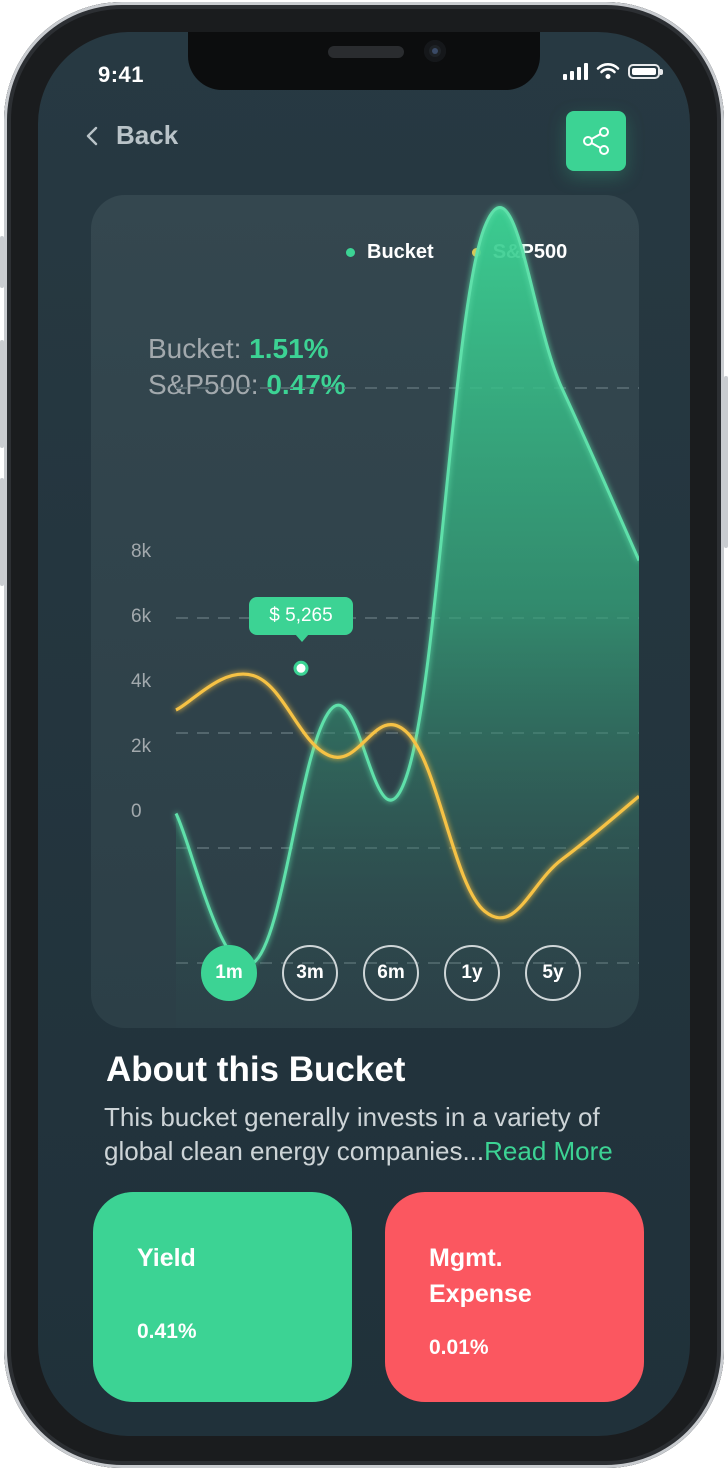 The width and height of the screenshot is (728, 1471). Describe the element at coordinates (256, 1069) in the screenshot. I see `about-title: About this Bucket` at that location.